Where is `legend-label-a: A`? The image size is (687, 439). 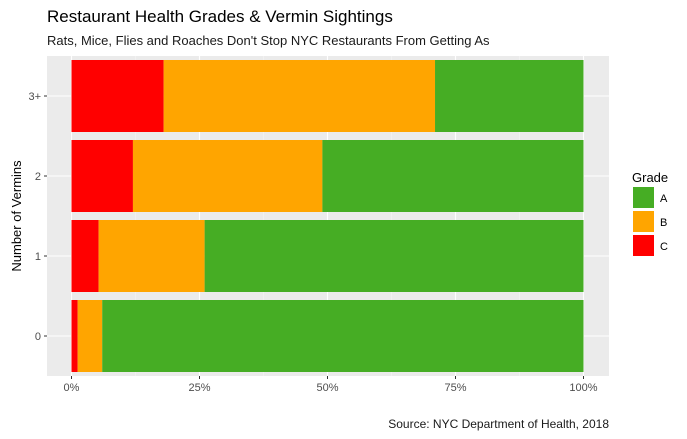 legend-label-a: A is located at coordinates (664, 199).